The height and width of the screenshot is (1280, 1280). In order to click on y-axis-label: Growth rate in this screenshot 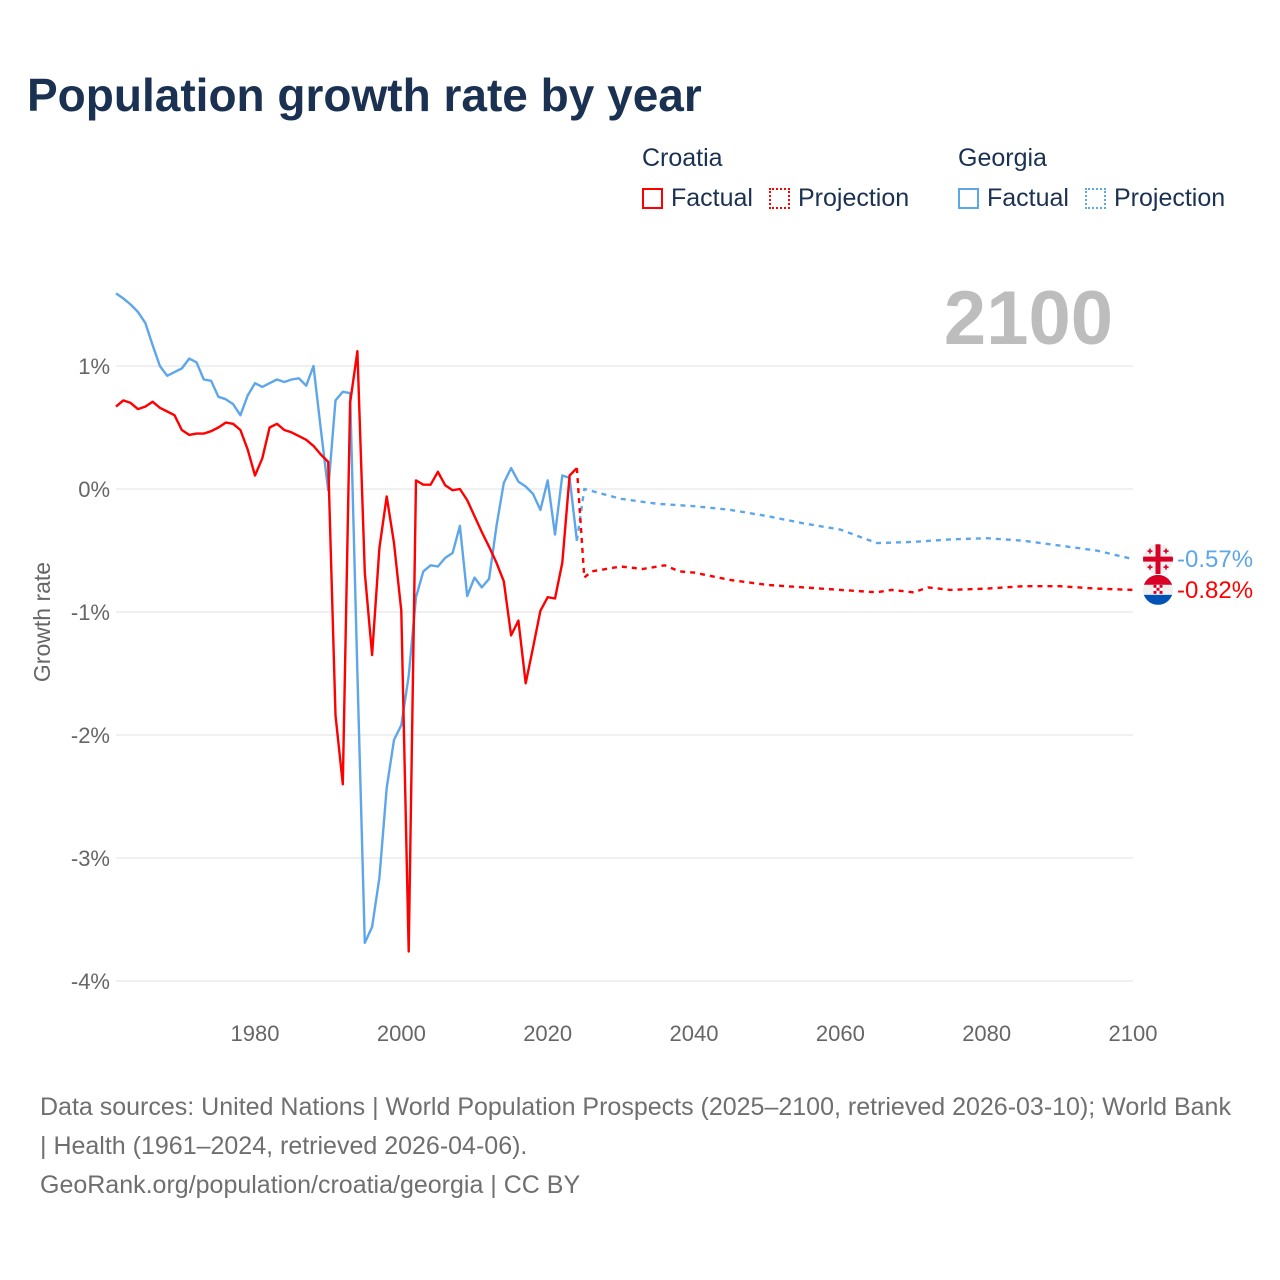, I will do `click(42, 622)`.